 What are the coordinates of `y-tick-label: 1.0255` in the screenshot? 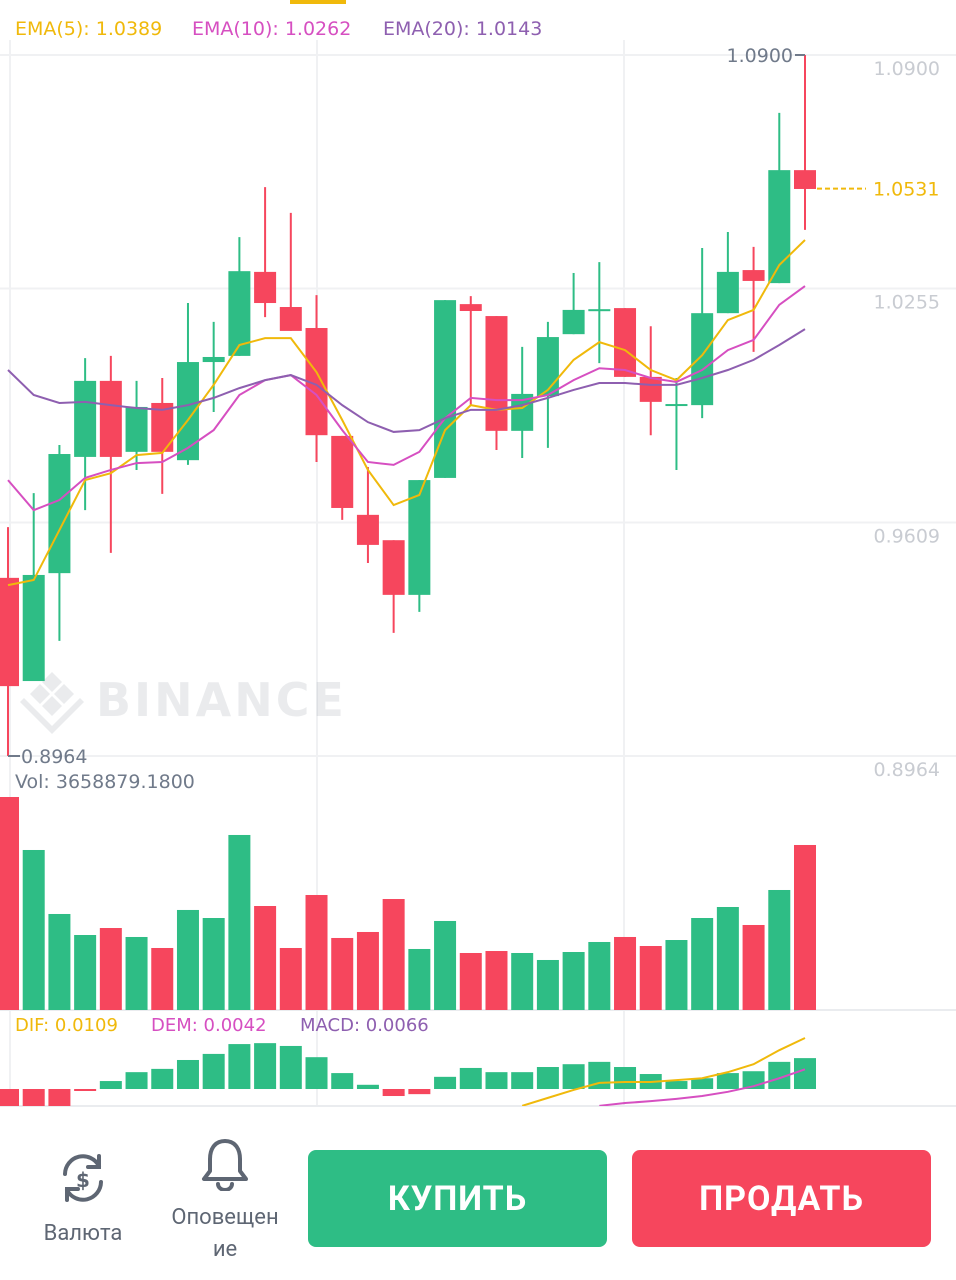 It's located at (907, 303).